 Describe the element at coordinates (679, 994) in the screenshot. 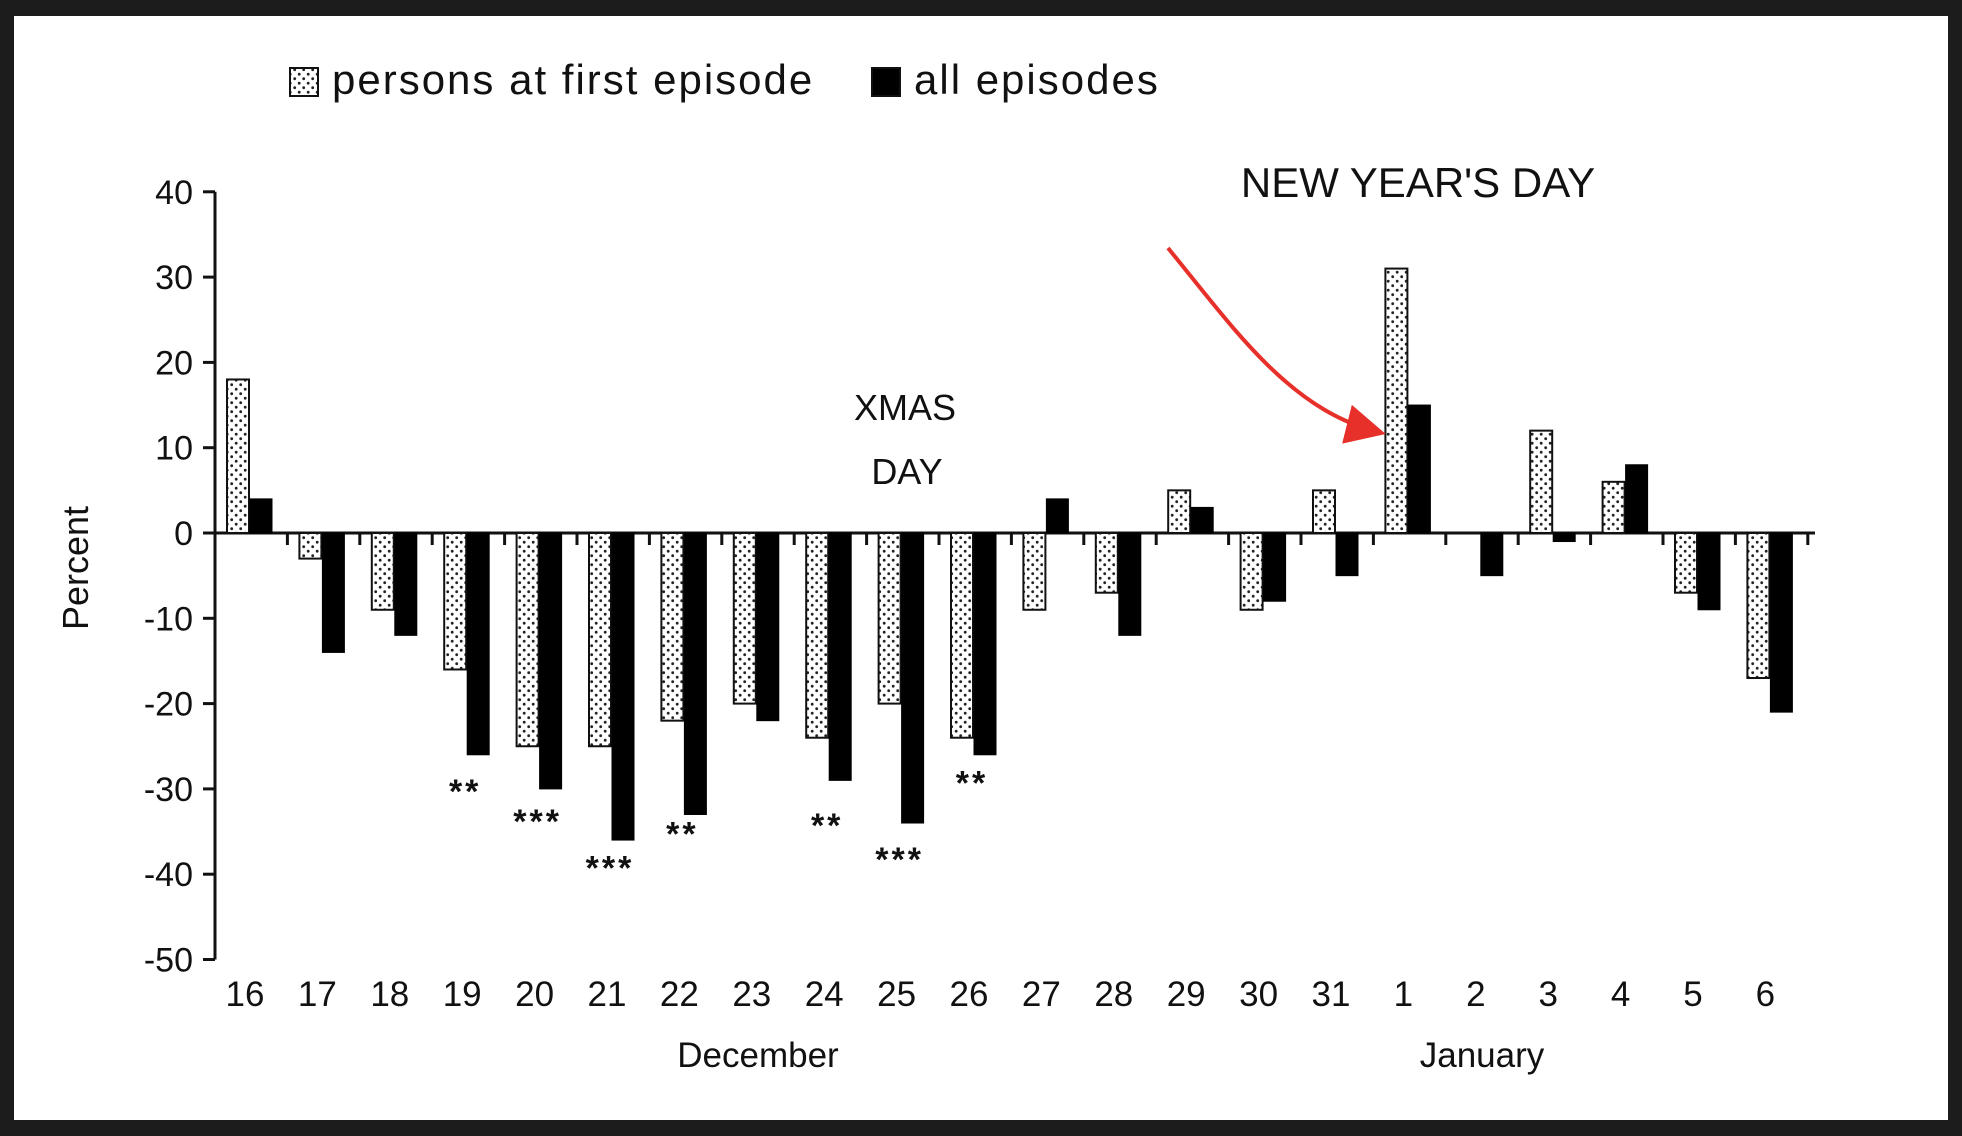

I see `x-tick-label: 22` at that location.